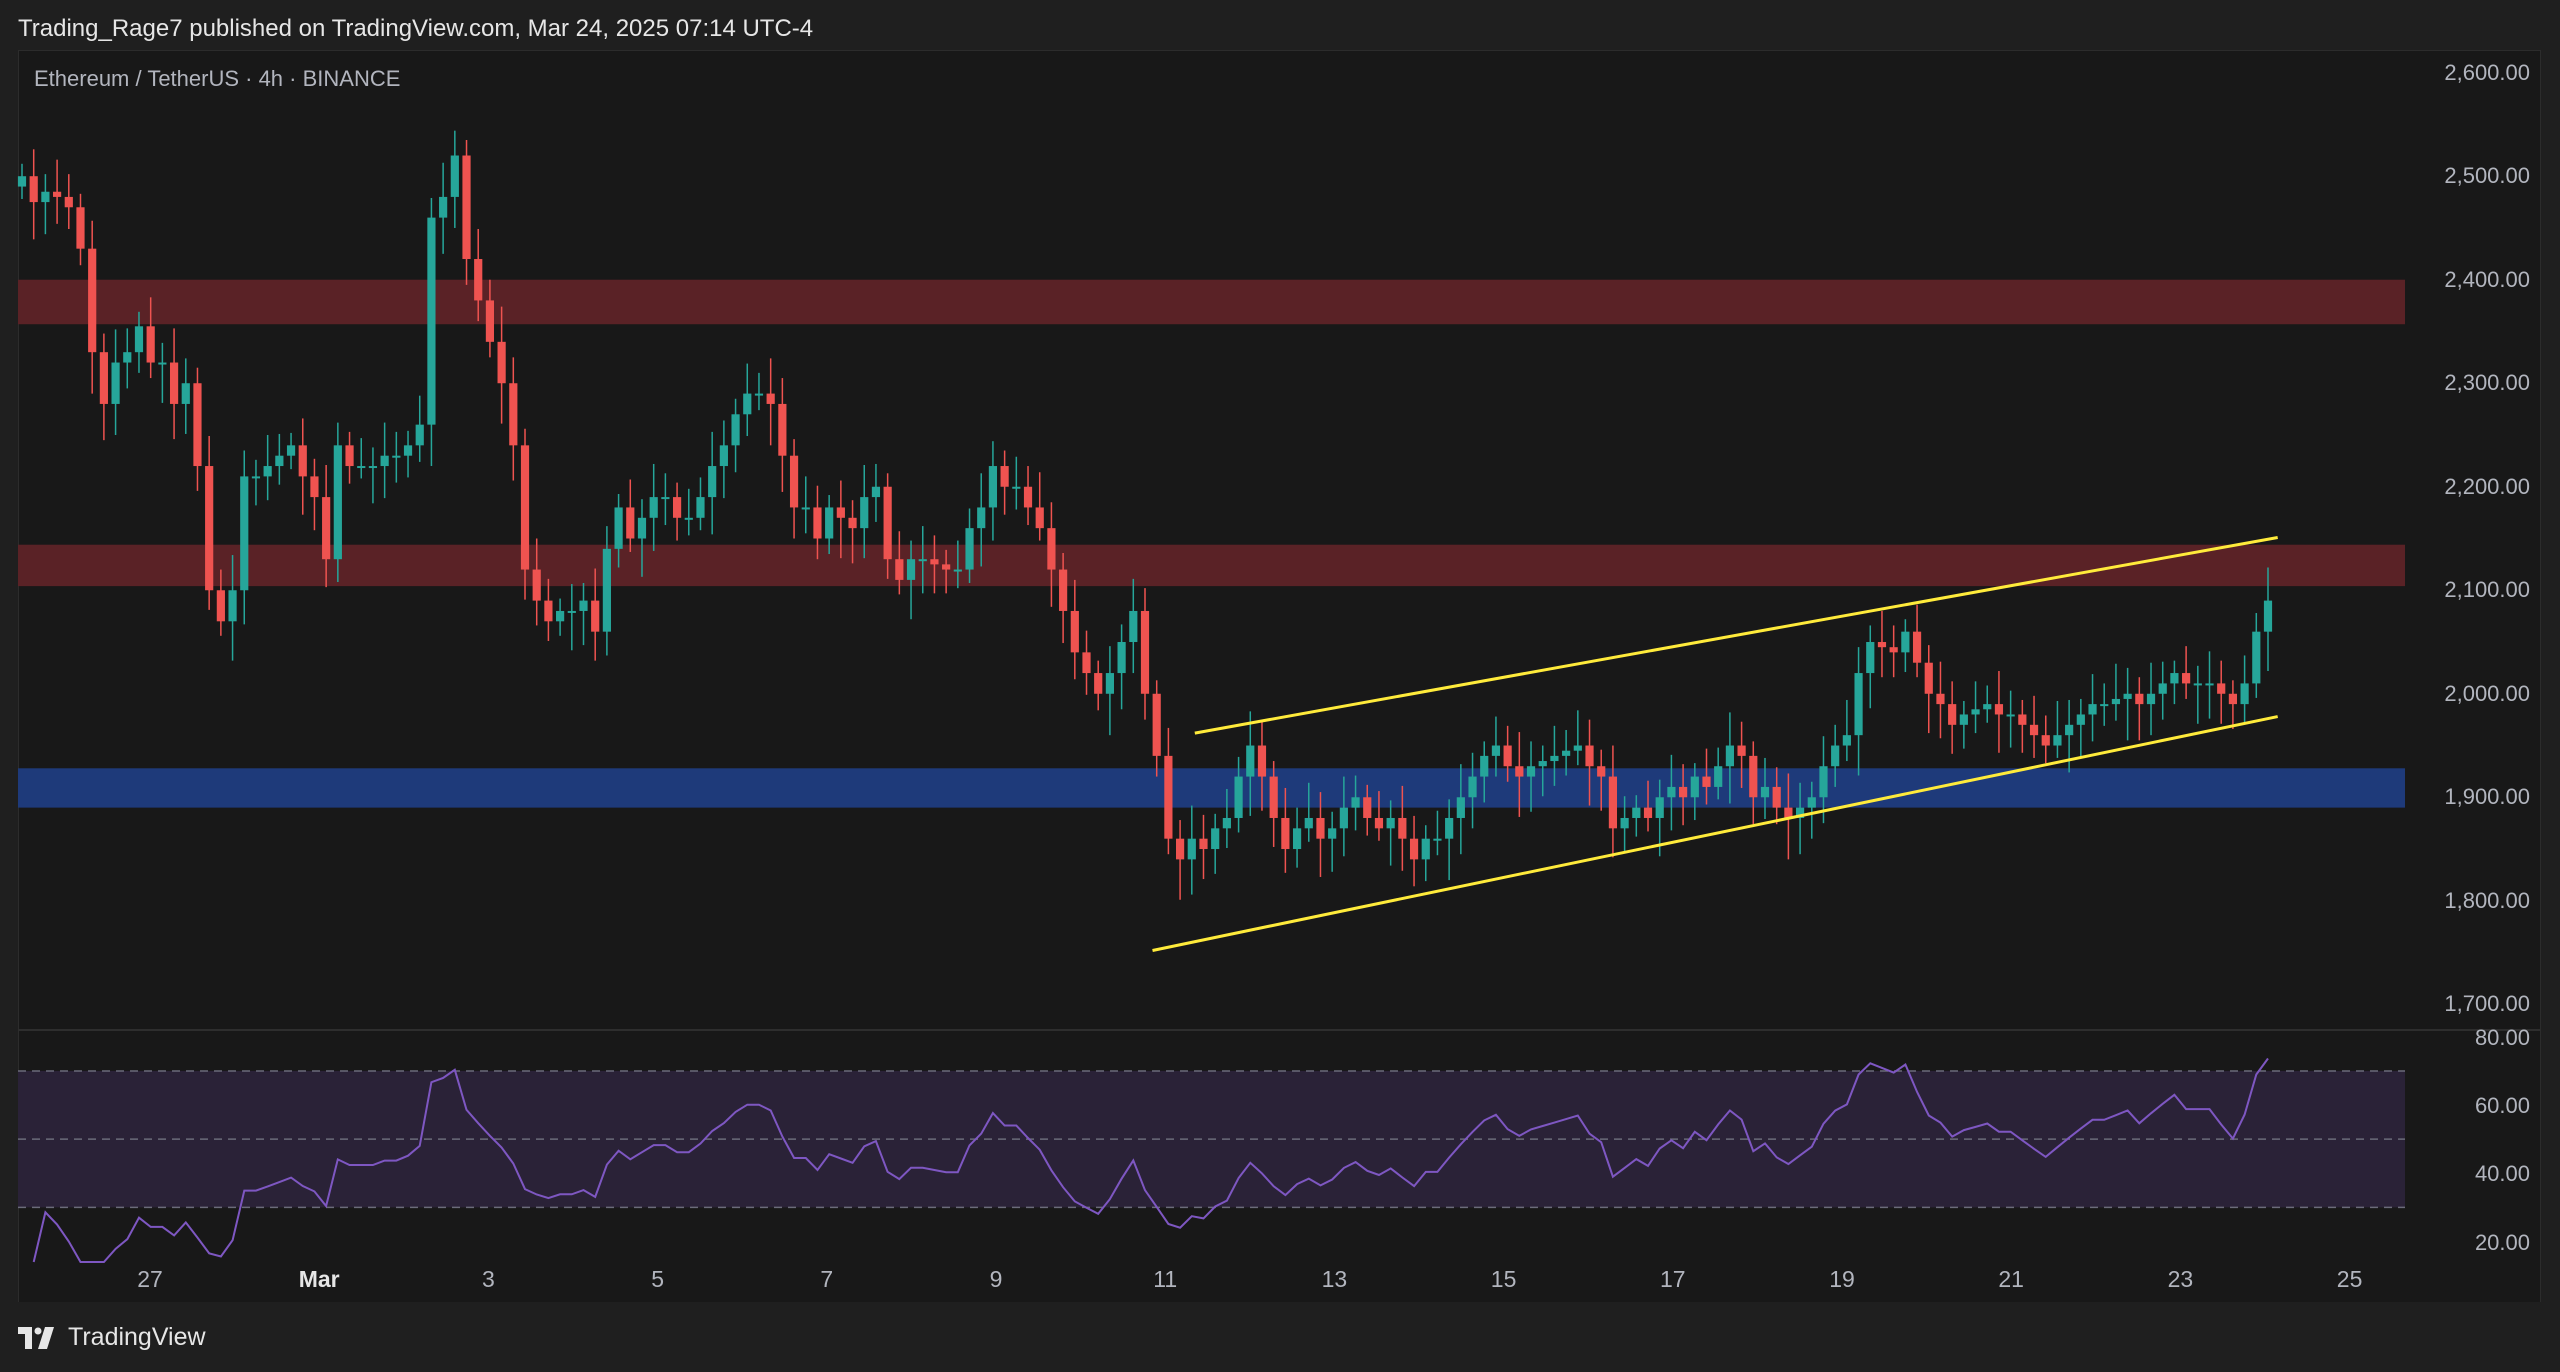  Describe the element at coordinates (2487, 693) in the screenshot. I see `price-tick-label: 2,000.00` at that location.